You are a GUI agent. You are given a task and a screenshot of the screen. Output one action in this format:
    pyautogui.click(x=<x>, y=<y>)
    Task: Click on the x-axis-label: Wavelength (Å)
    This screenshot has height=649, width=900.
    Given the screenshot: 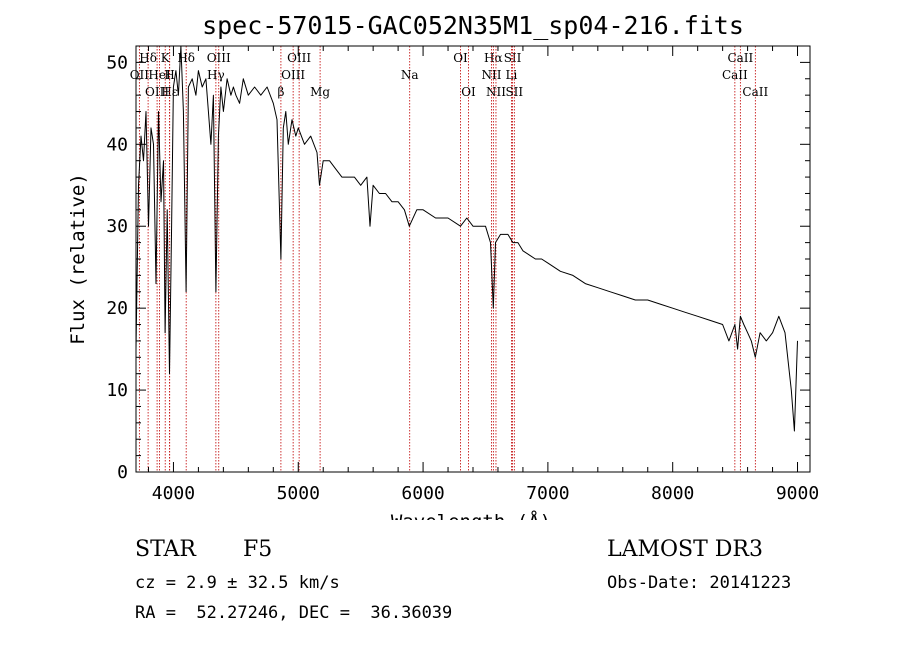 What is the action you would take?
    pyautogui.click(x=471, y=515)
    